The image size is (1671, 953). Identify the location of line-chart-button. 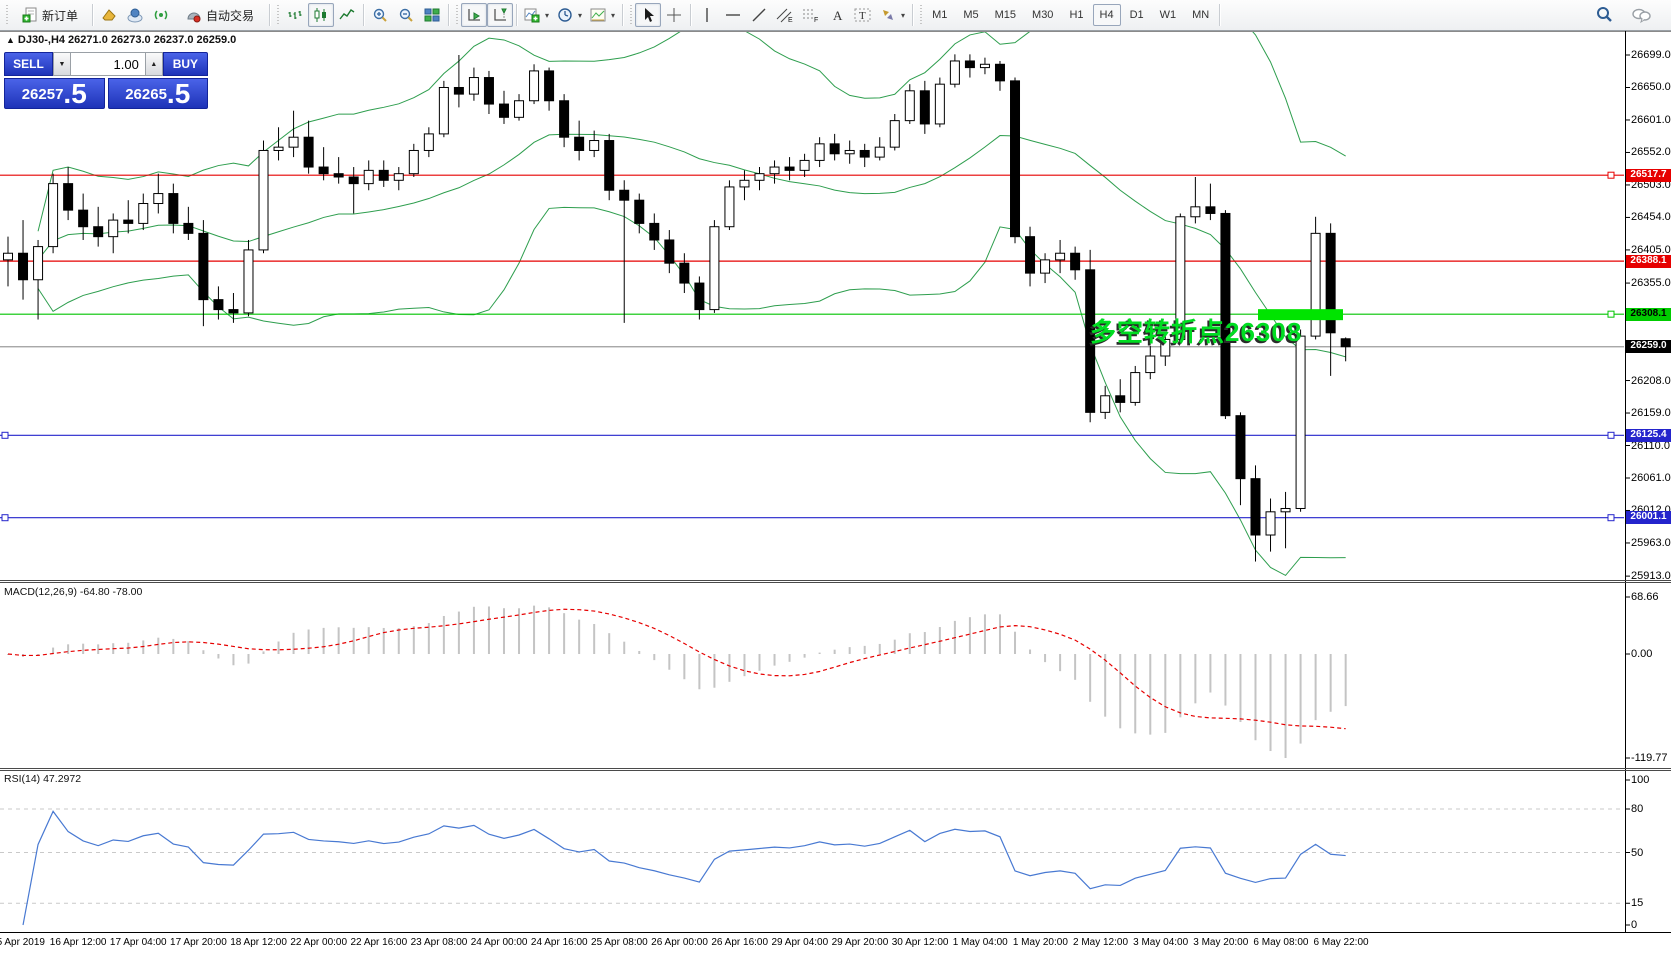
(347, 15).